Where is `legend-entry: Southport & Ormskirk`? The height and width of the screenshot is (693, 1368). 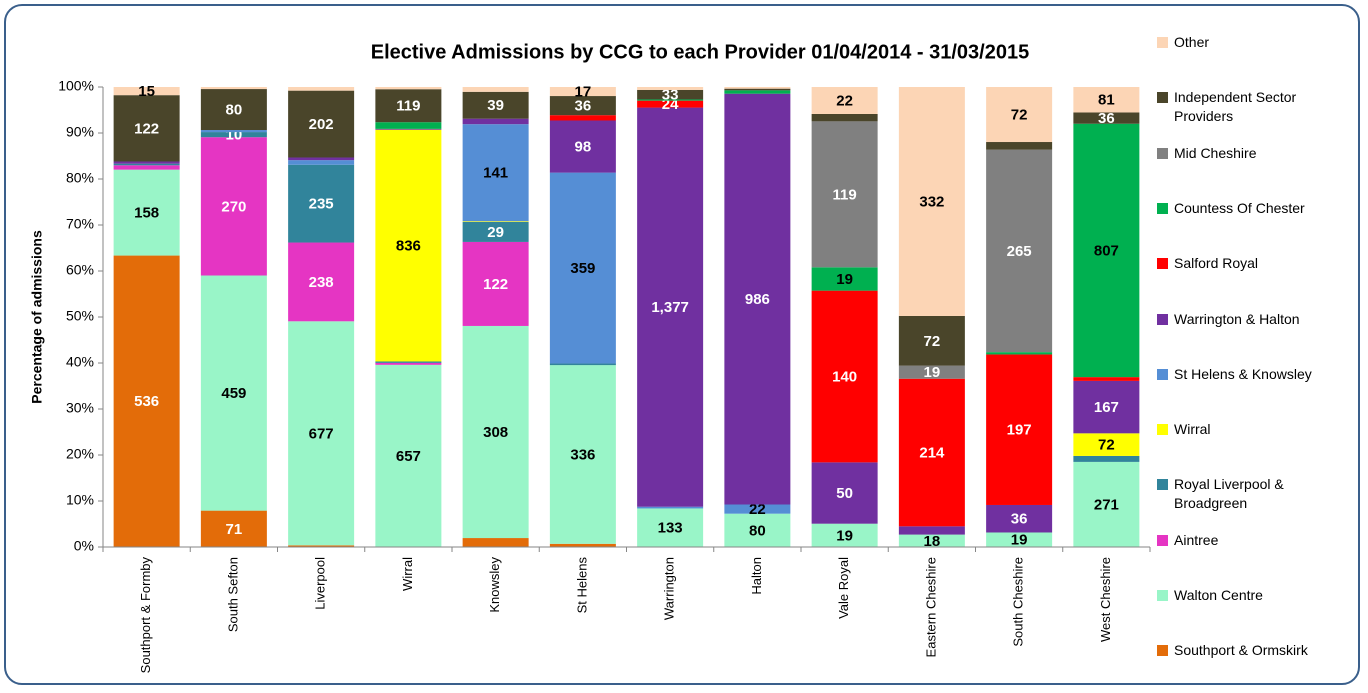 legend-entry: Southport & Ormskirk is located at coordinates (1252, 650).